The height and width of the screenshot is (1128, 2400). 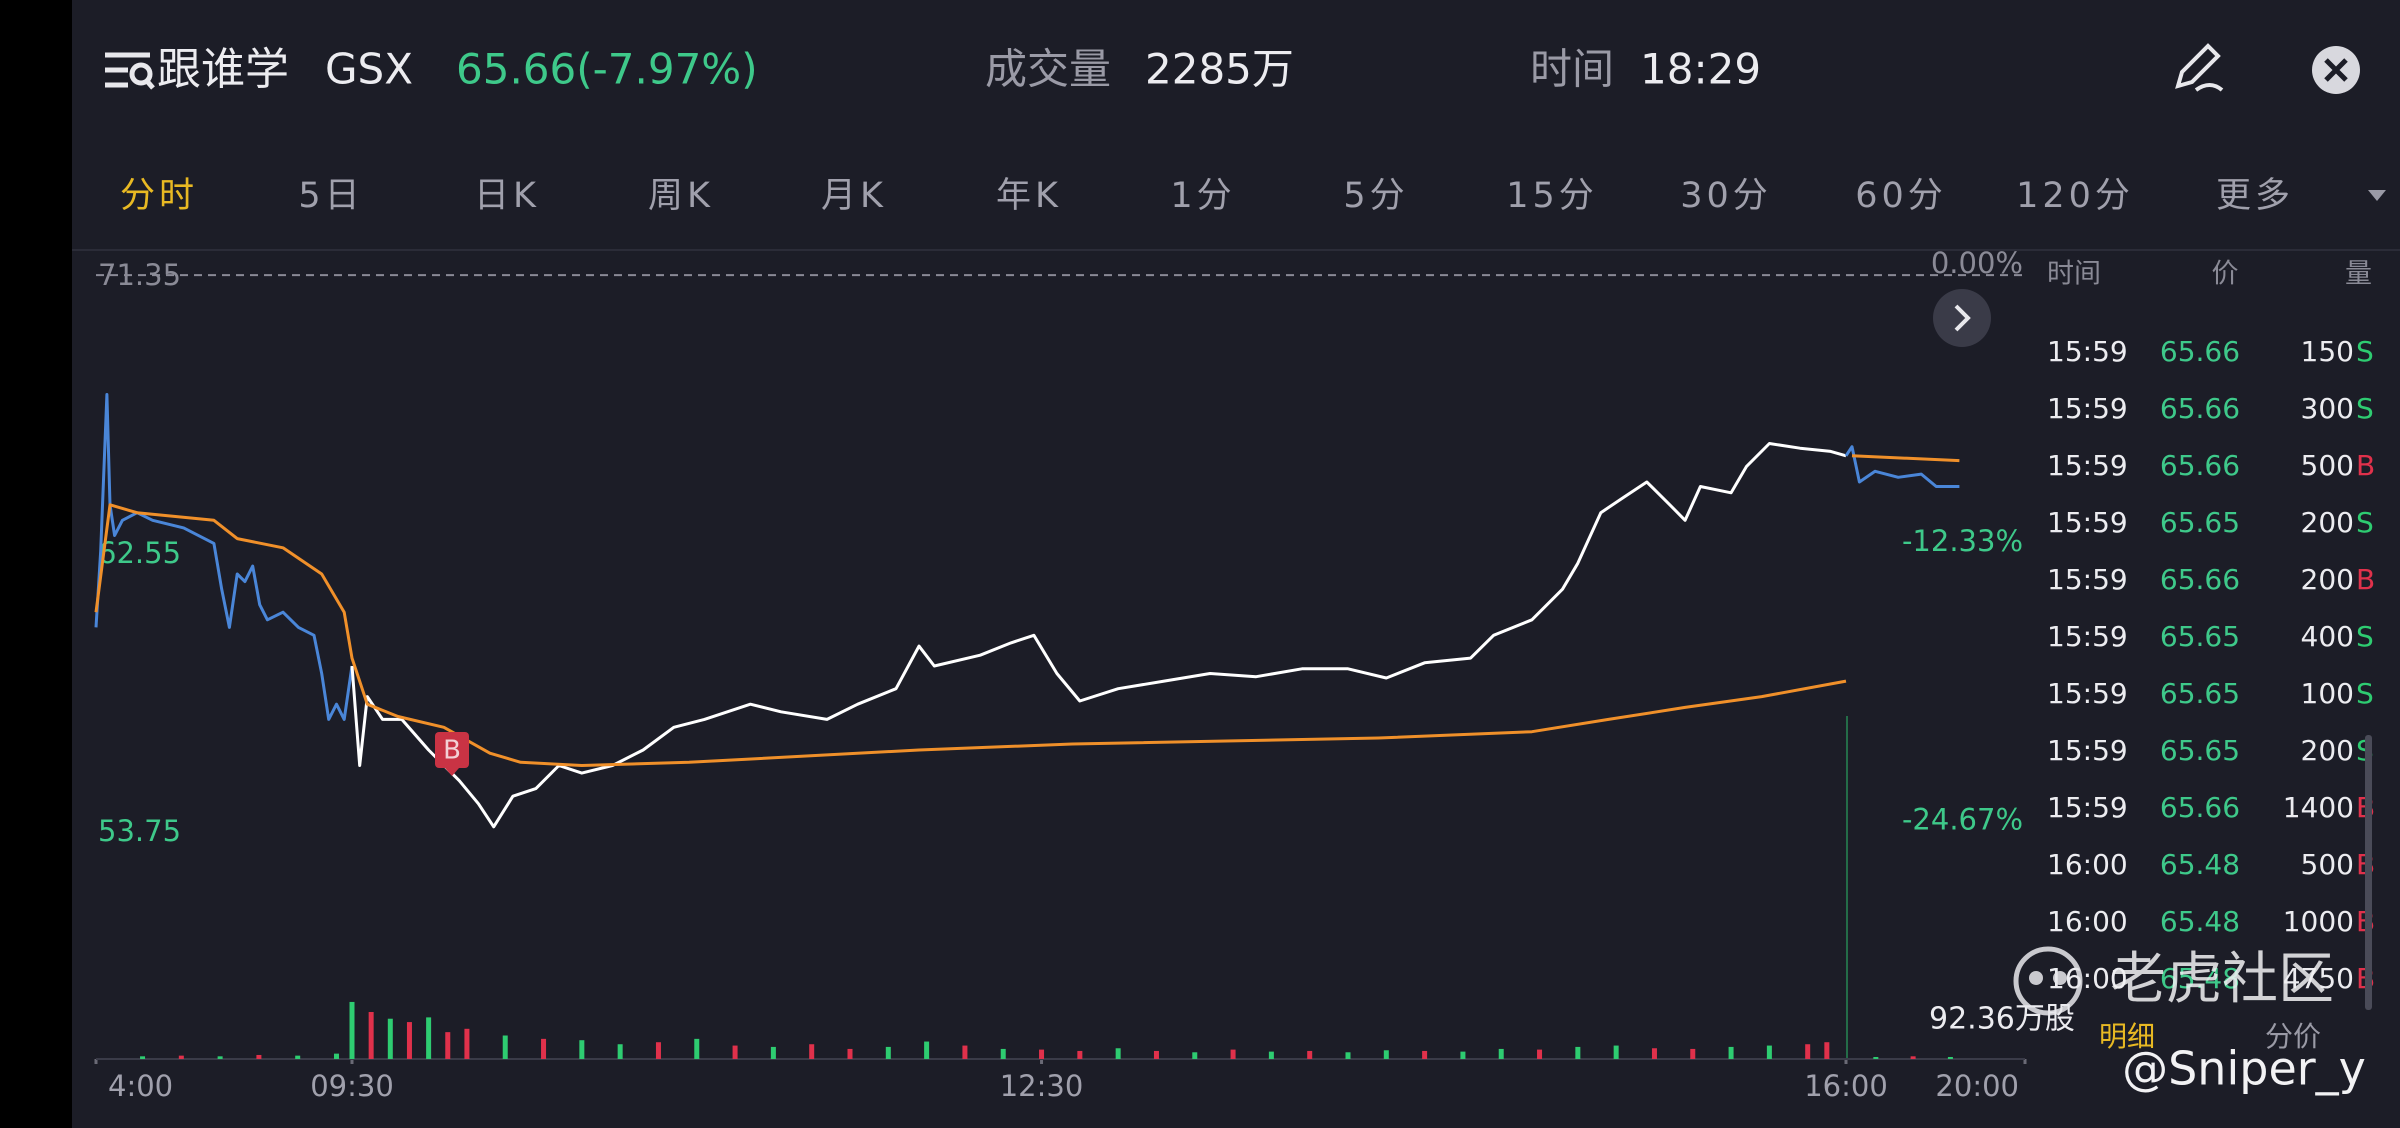 What do you see at coordinates (1700, 69) in the screenshot?
I see `time-value: 18:29` at bounding box center [1700, 69].